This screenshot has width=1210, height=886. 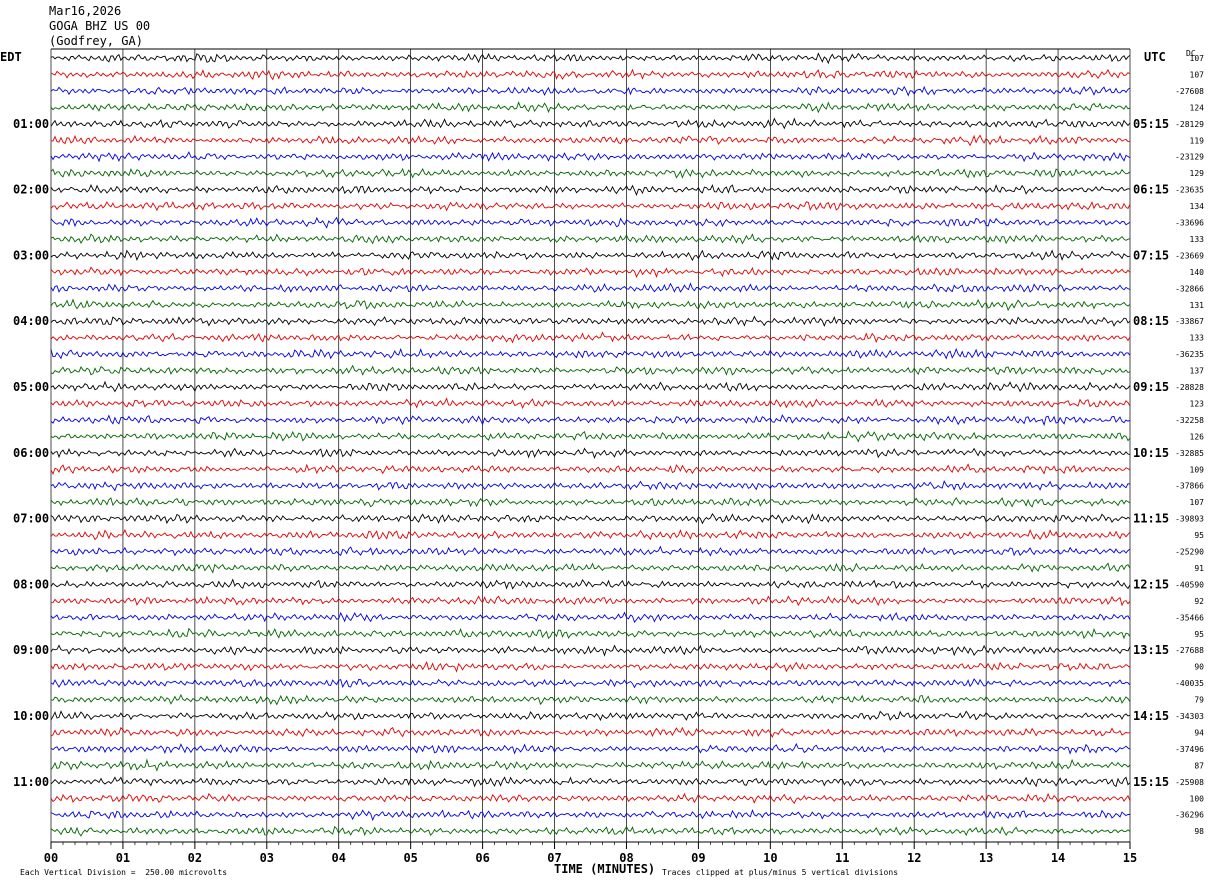 I want to click on dc-offset-label: -36235, so click(x=1189, y=354).